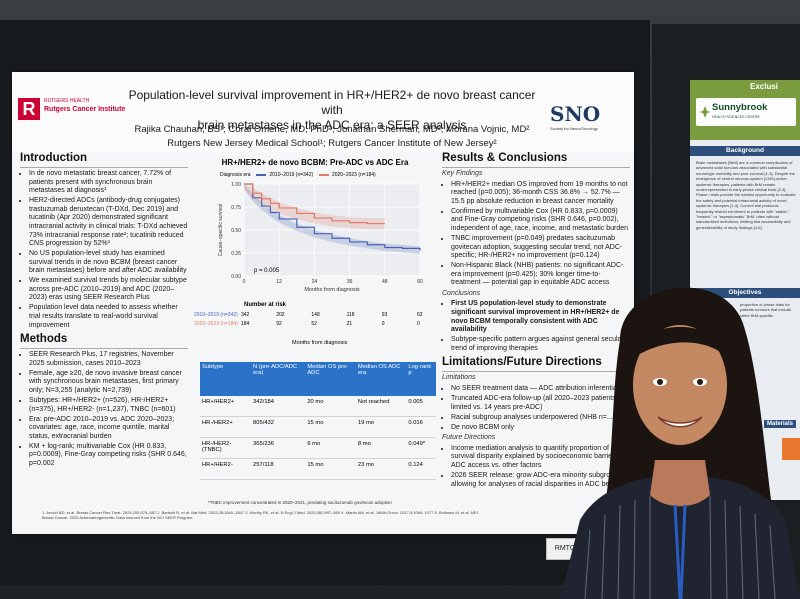  What do you see at coordinates (332, 290) in the screenshot?
I see `x-axis-label: Months from diagnosis` at bounding box center [332, 290].